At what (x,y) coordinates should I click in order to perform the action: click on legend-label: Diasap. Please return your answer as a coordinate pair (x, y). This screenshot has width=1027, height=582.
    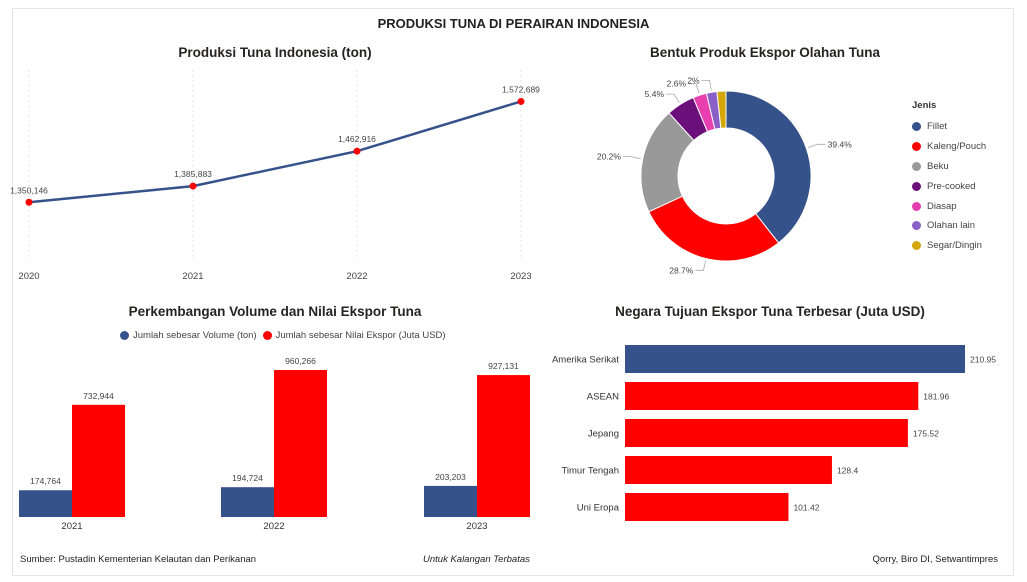
    Looking at the image, I should click on (942, 206).